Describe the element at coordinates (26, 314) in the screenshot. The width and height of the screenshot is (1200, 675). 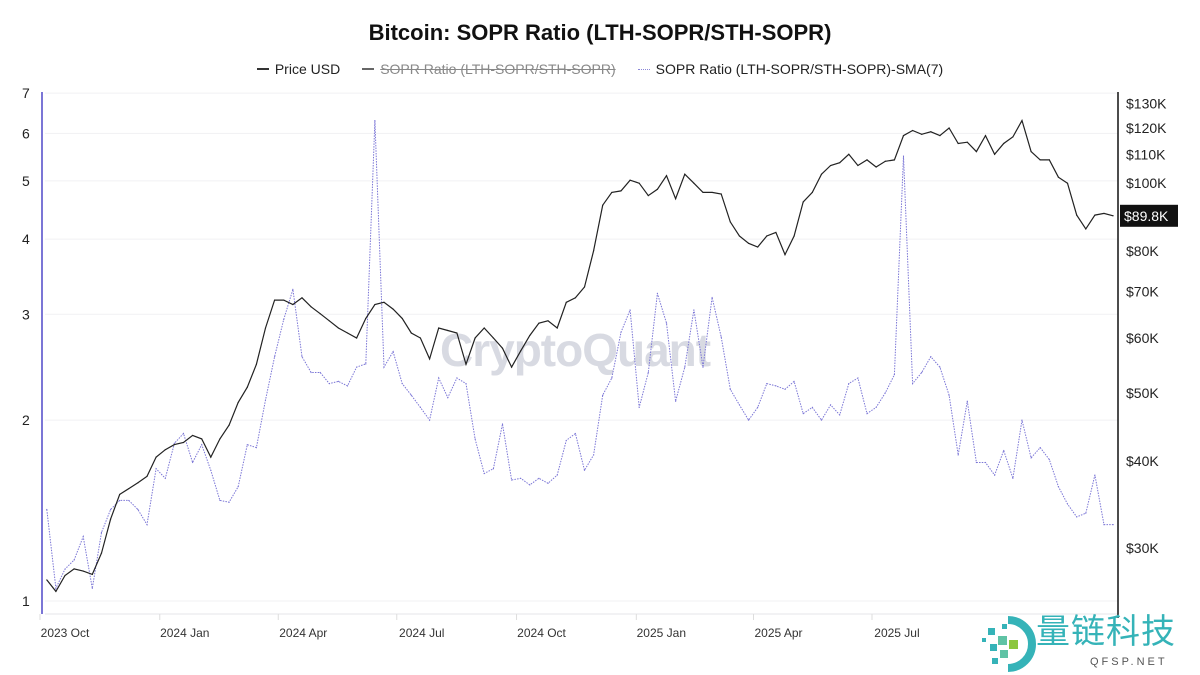
I see `left-axis-tick-label: 3` at that location.